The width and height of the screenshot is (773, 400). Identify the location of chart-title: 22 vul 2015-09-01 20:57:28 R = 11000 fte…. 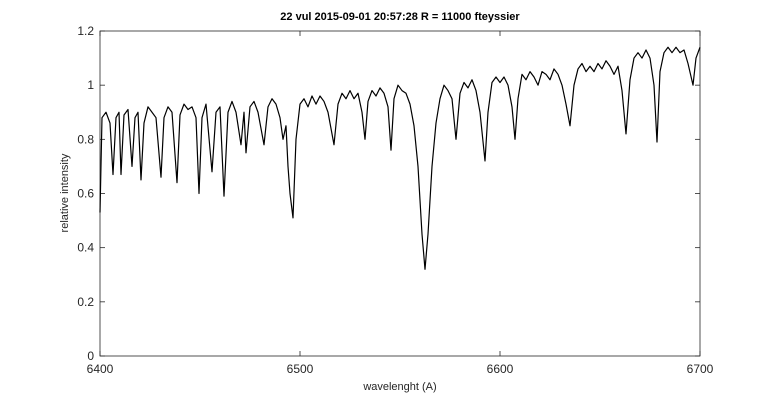
(400, 17).